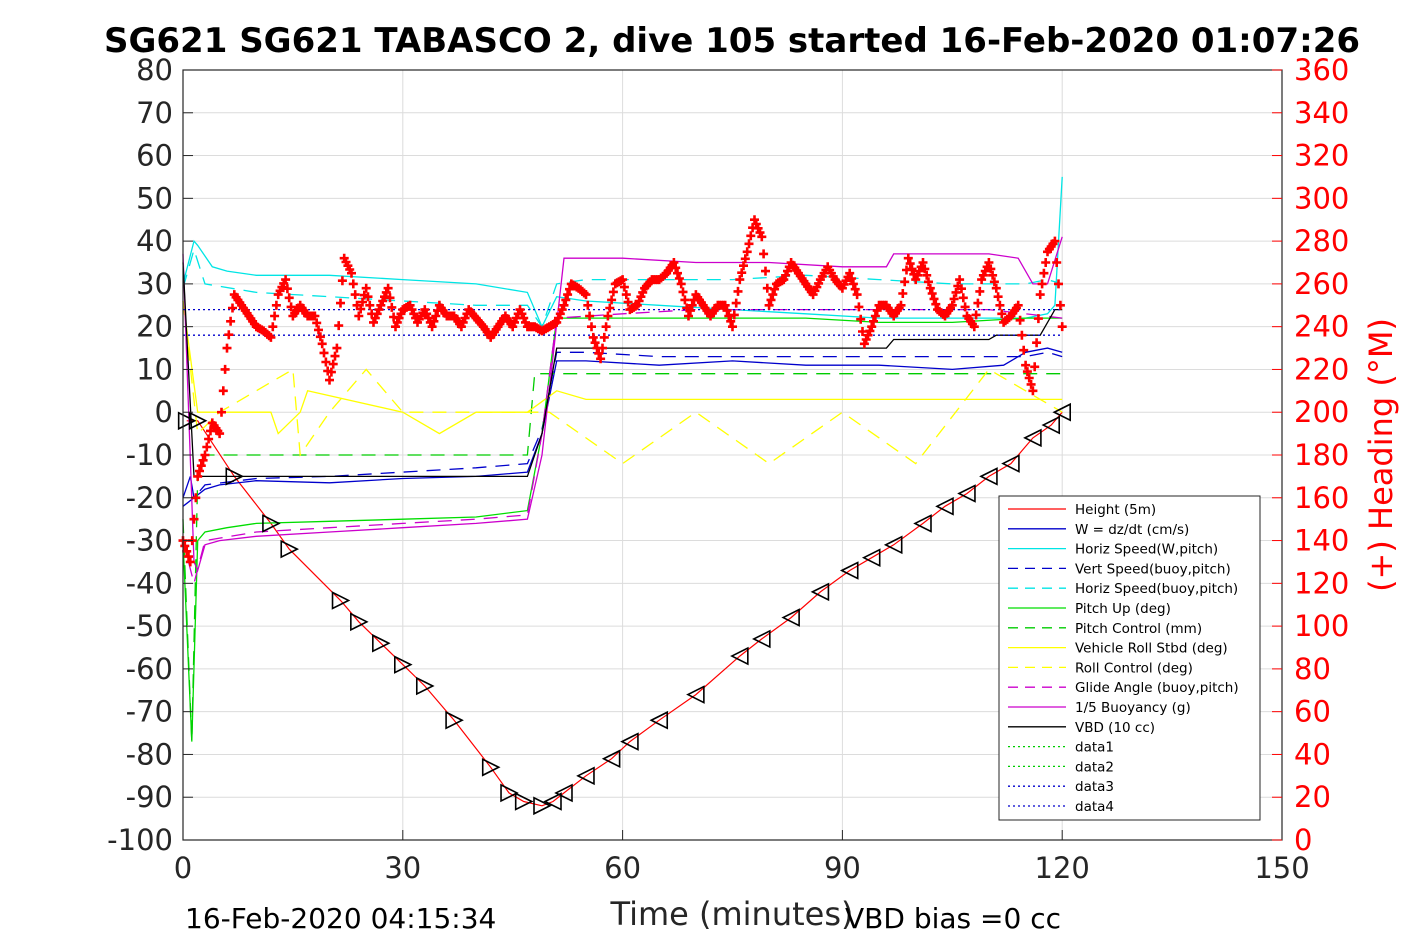  What do you see at coordinates (183, 868) in the screenshot?
I see `x-tick-label: 0` at bounding box center [183, 868].